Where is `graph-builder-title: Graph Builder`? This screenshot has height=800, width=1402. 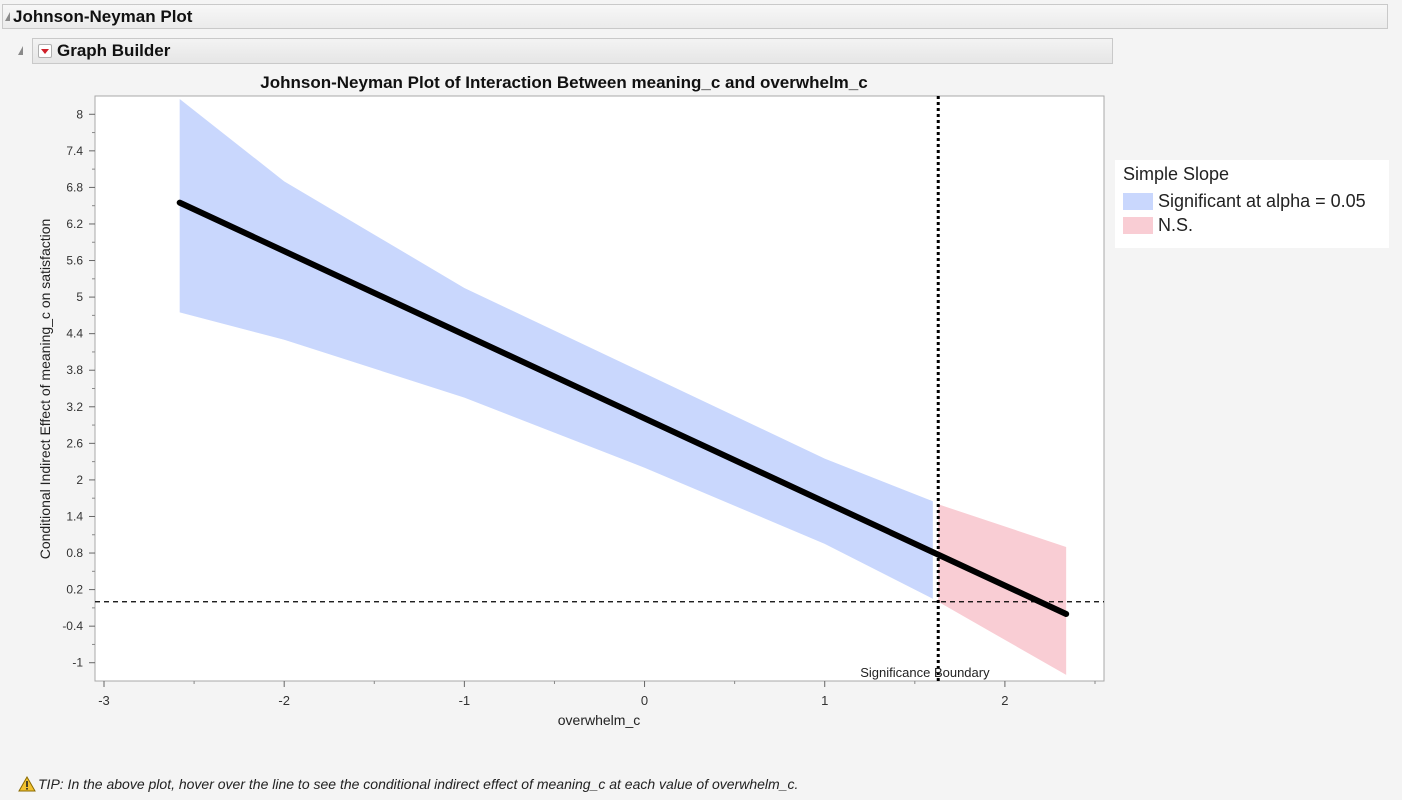 graph-builder-title: Graph Builder is located at coordinates (114, 50).